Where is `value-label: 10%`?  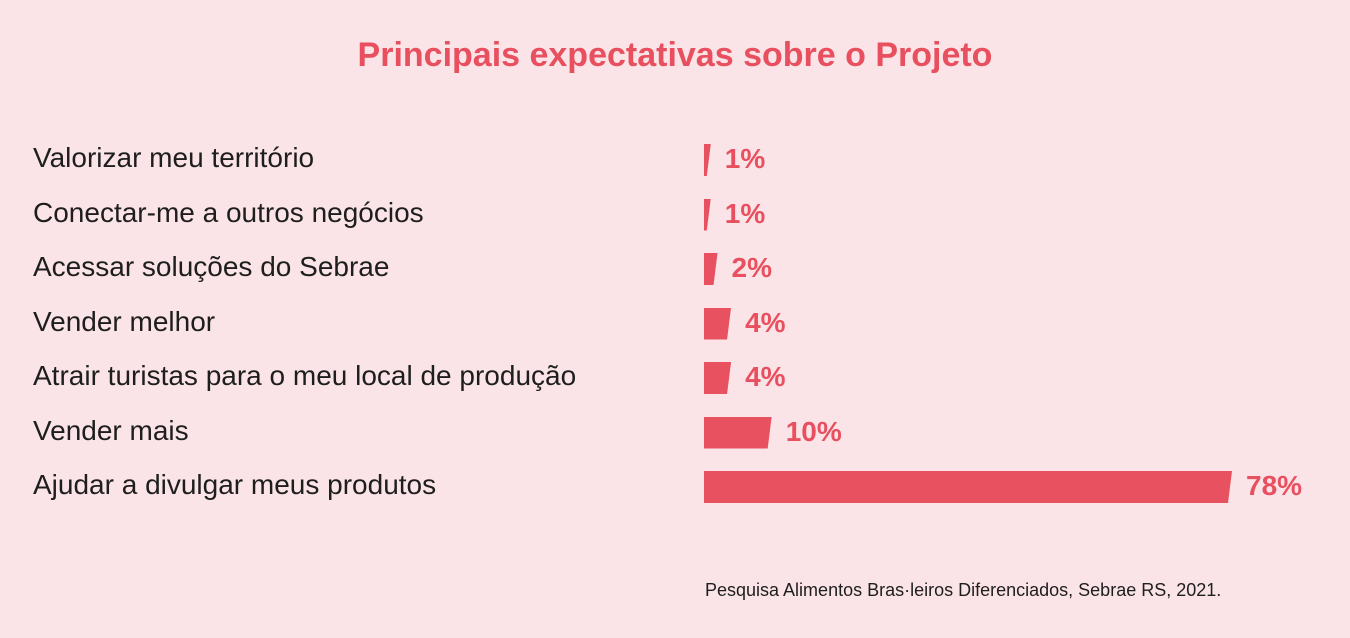
value-label: 10% is located at coordinates (813, 431).